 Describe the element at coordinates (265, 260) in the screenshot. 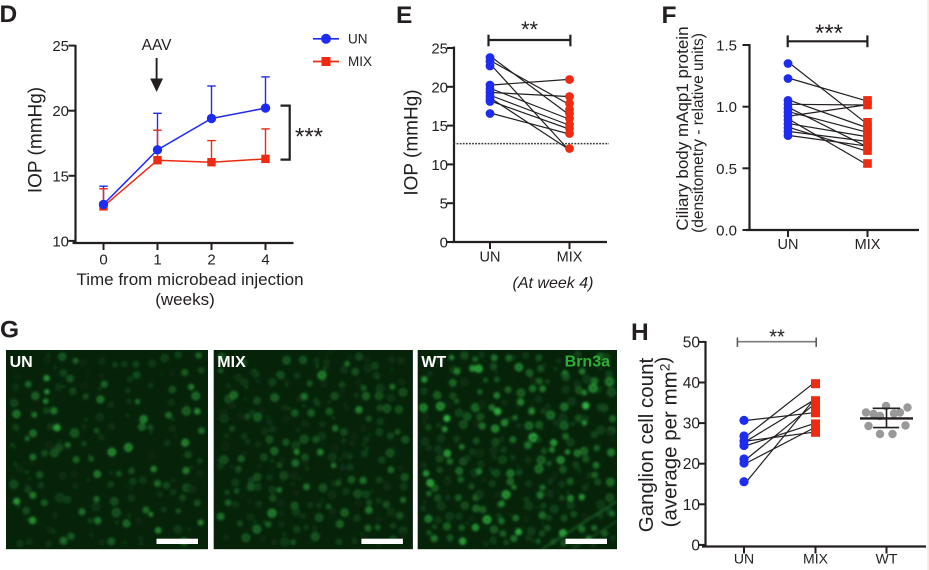

I see `svg-text: 4` at that location.